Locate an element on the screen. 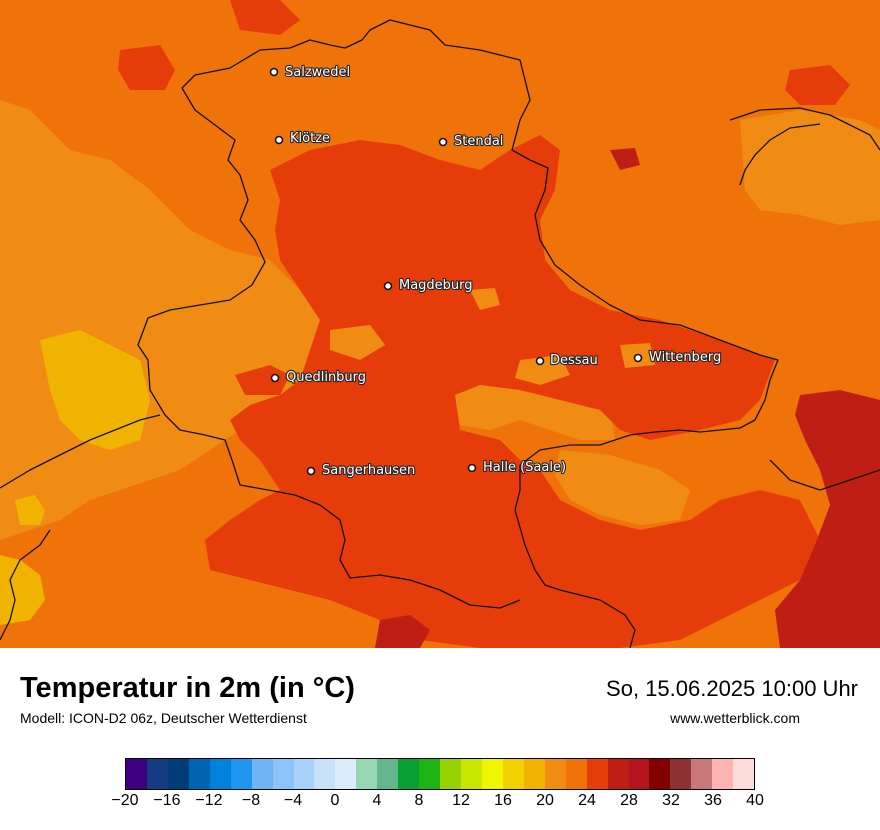  city-label: Halle (Saale) is located at coordinates (524, 467).